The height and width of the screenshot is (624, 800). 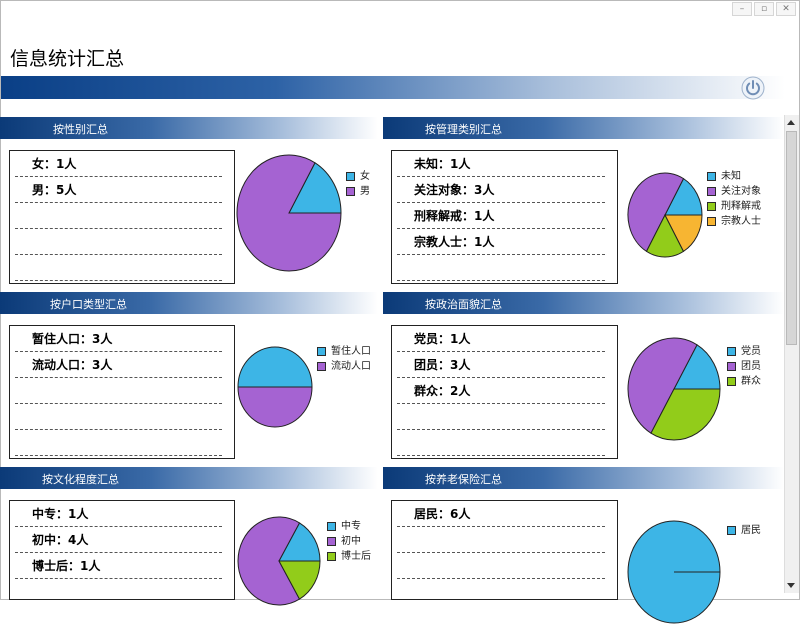 I want to click on legend-label: 团员, so click(x=751, y=366).